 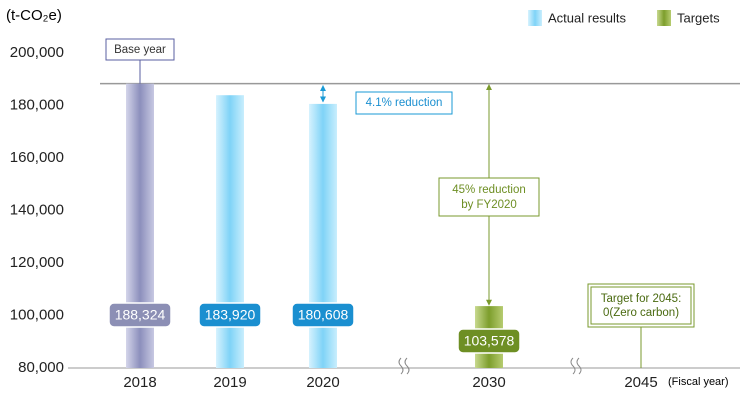 What do you see at coordinates (229, 382) in the screenshot?
I see `x-tick-label: 2019` at bounding box center [229, 382].